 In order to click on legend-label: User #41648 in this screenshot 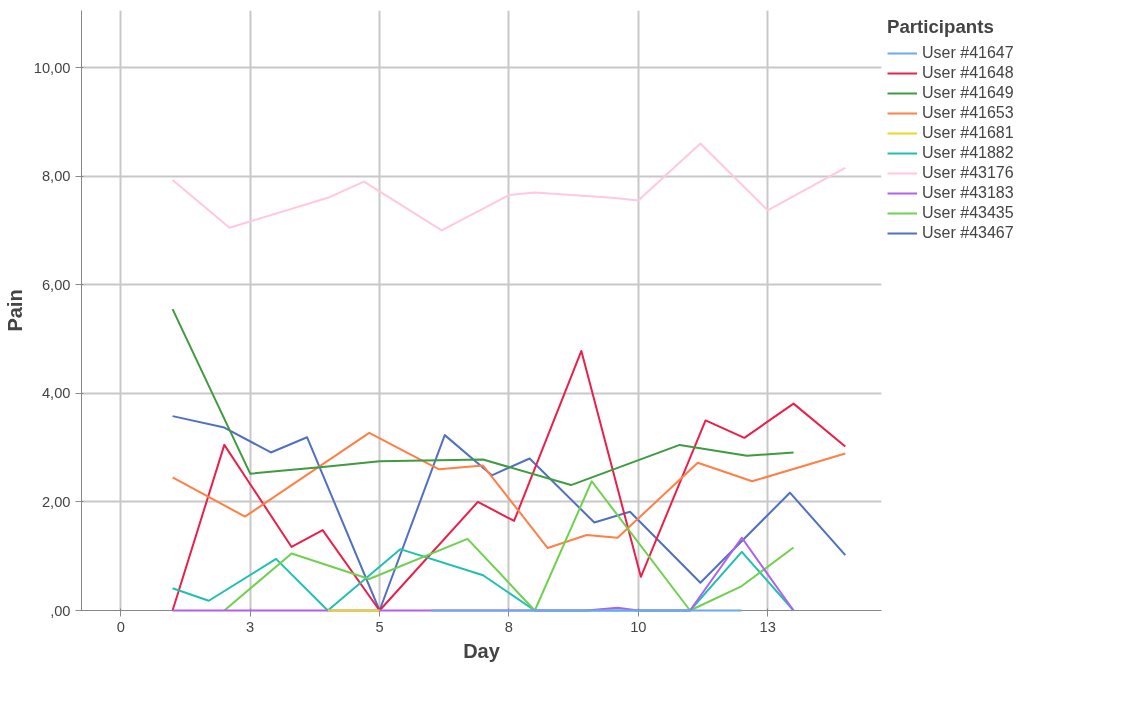, I will do `click(968, 73)`.